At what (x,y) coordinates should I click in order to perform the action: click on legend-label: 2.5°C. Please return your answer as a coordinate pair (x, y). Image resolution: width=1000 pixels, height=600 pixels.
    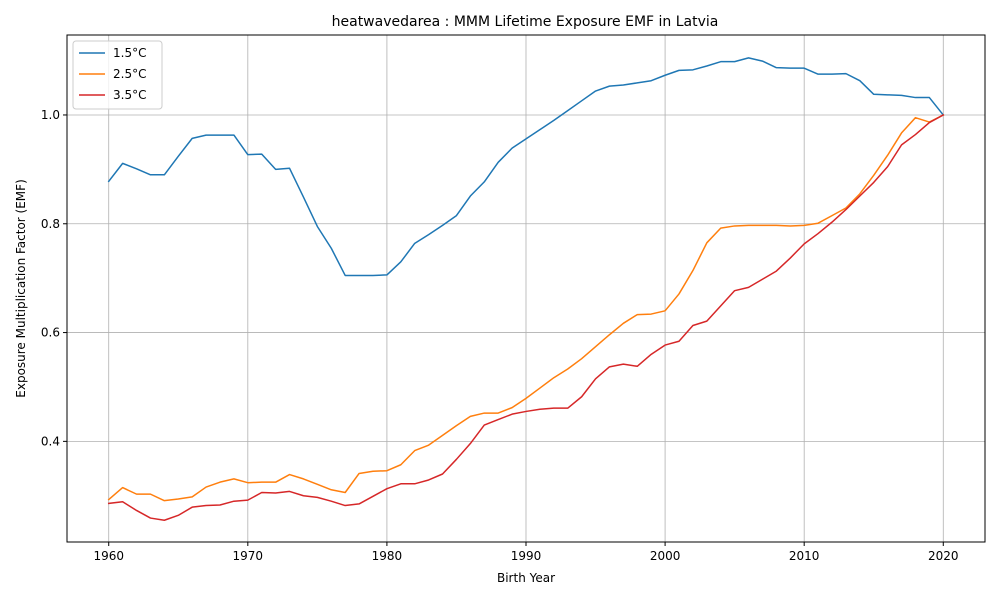
    Looking at the image, I should click on (129, 74).